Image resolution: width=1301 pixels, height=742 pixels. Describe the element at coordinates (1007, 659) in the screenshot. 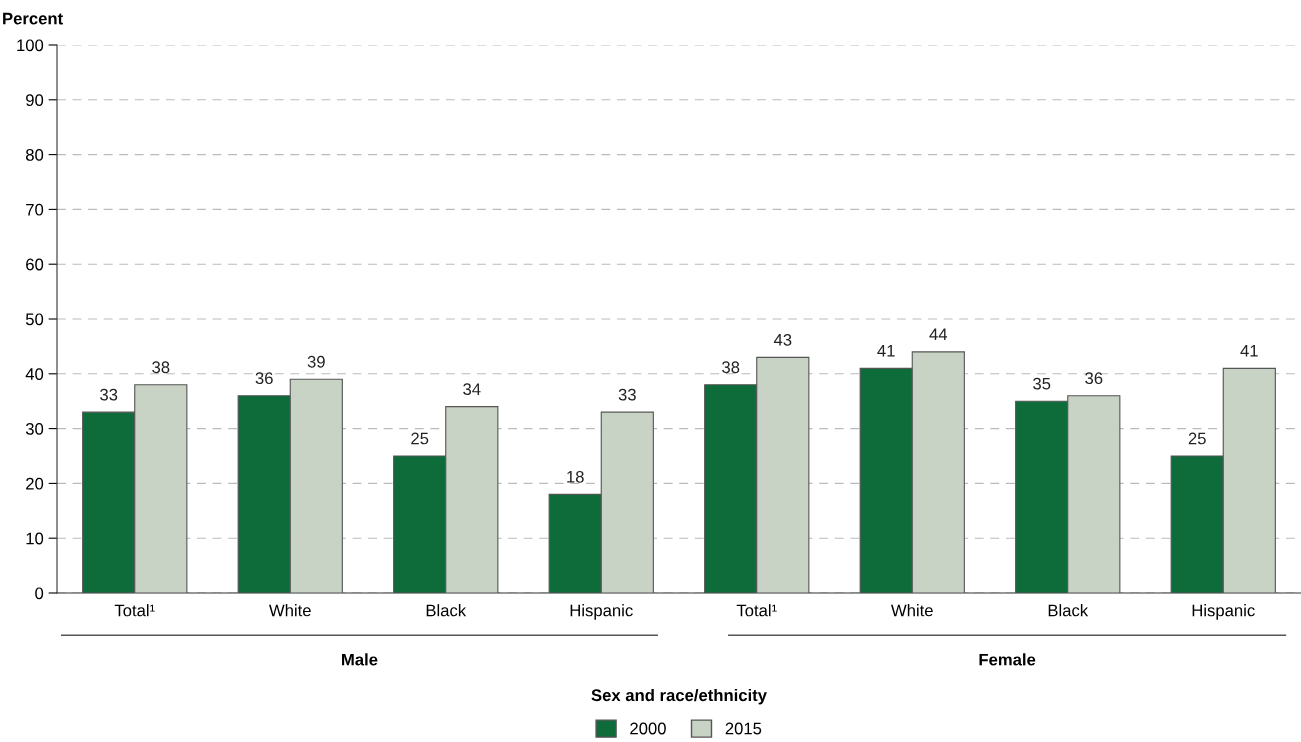

I see `text: Female` at that location.